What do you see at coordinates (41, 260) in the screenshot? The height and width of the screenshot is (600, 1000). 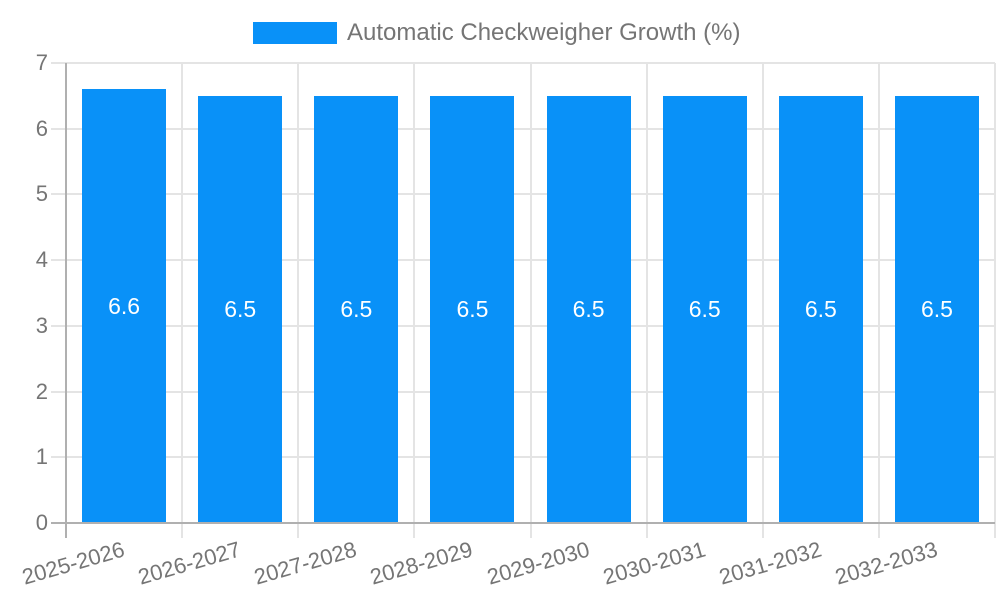 I see `y-tick-label: 4` at bounding box center [41, 260].